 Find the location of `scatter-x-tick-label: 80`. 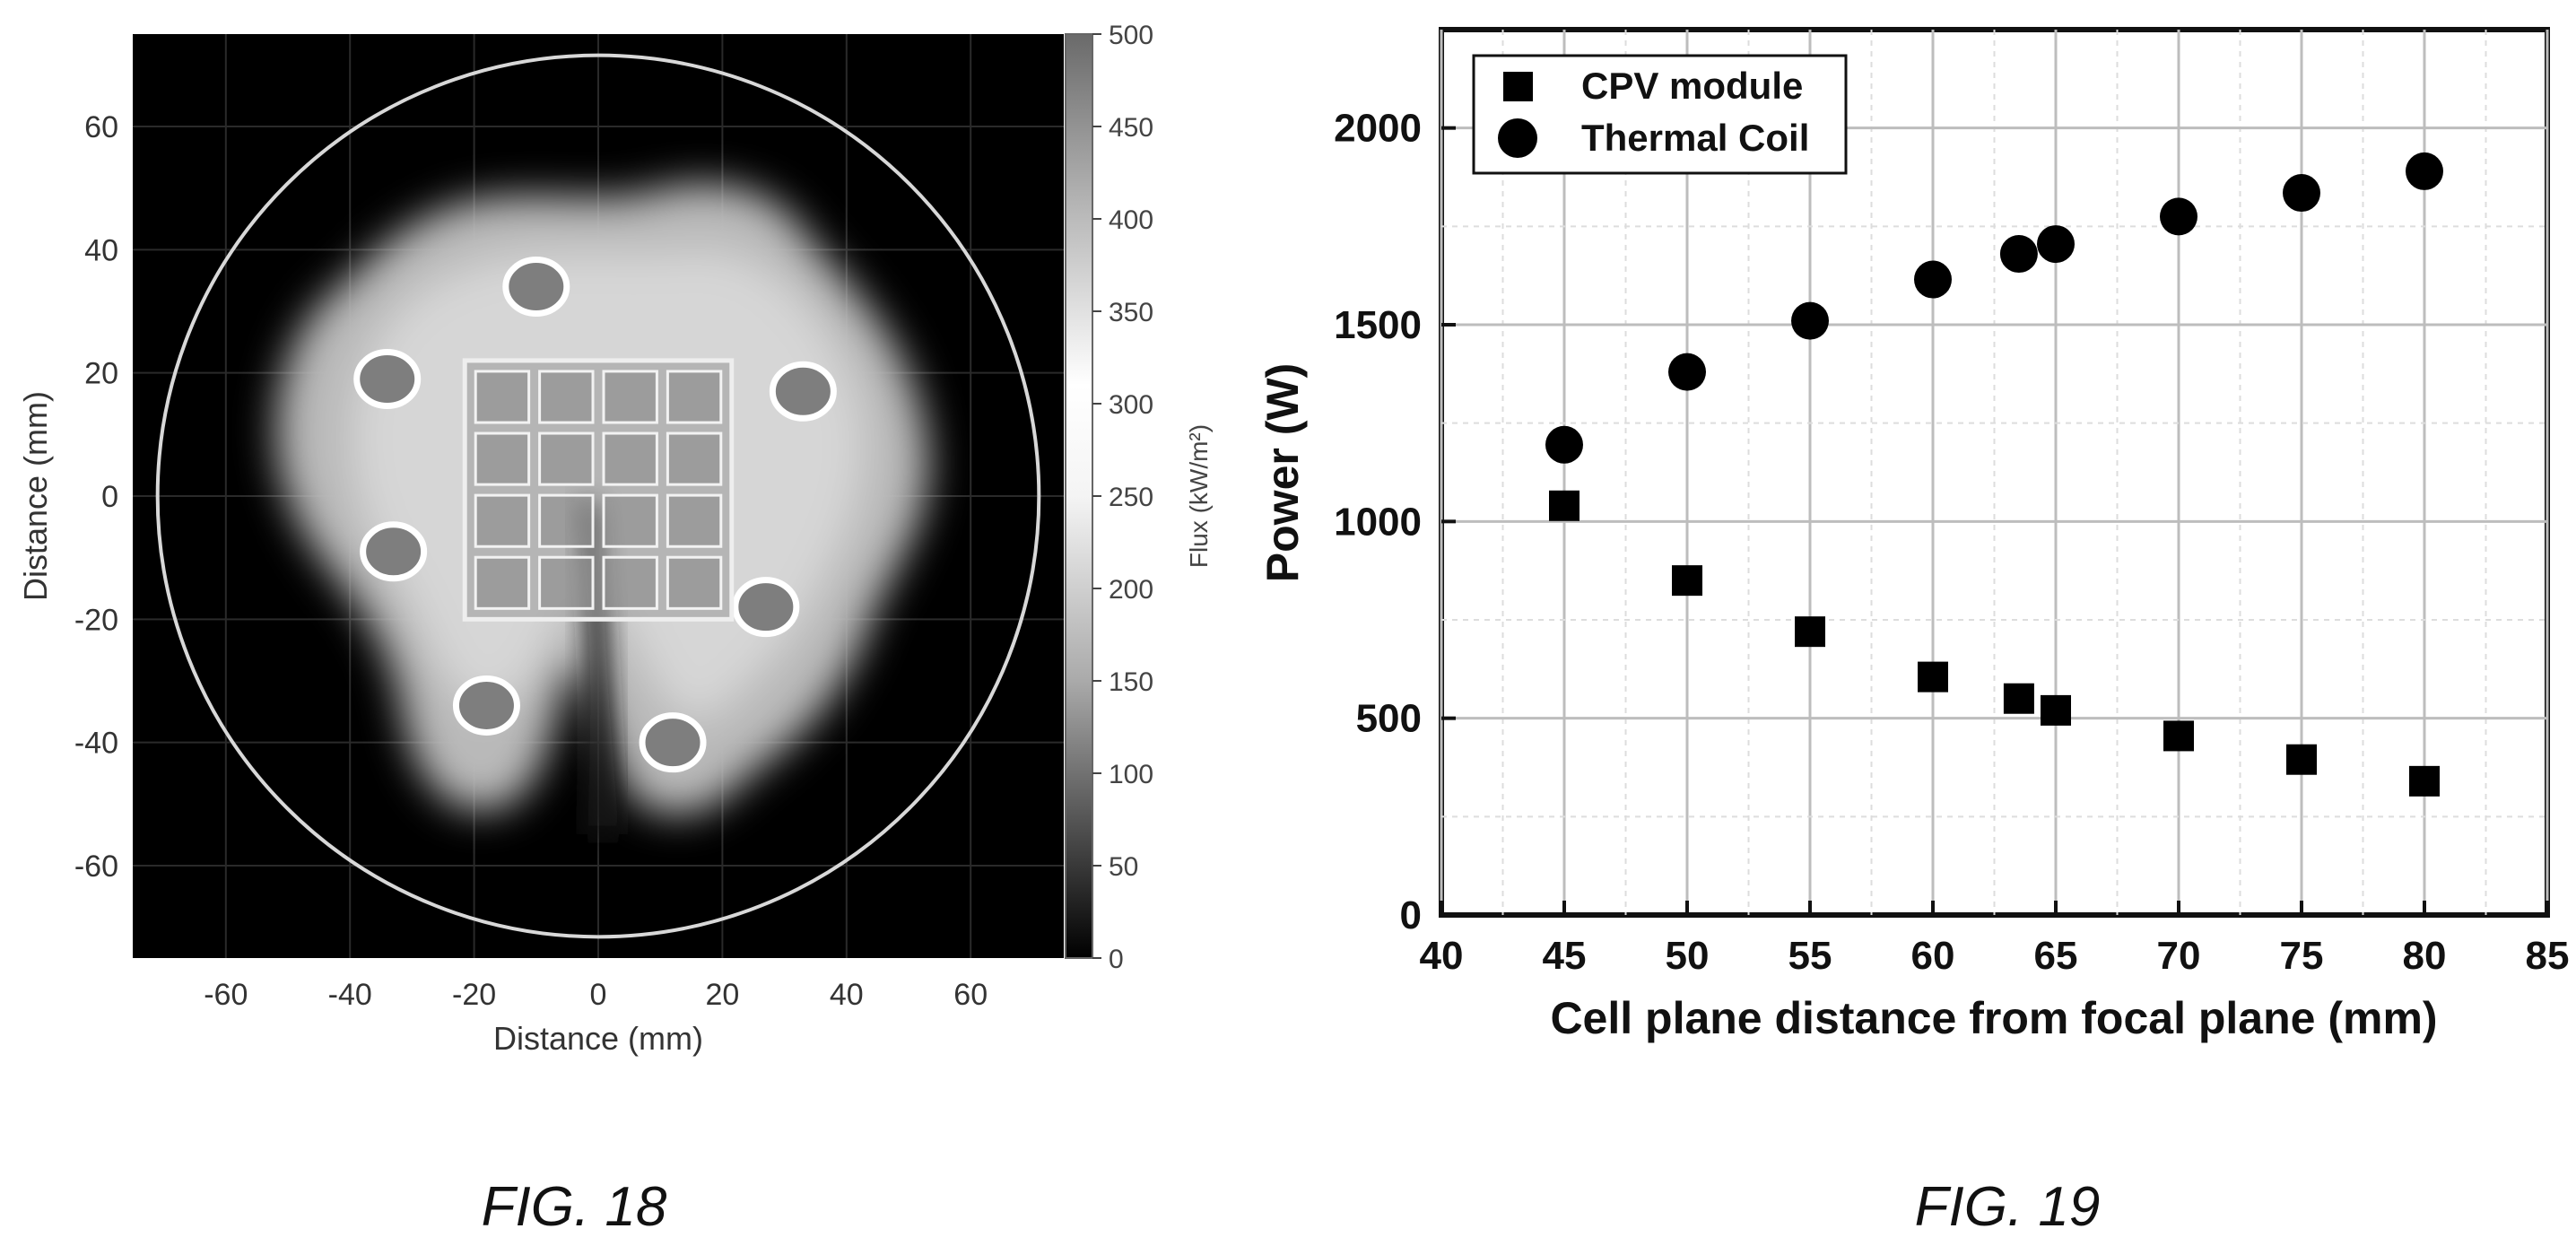

scatter-x-tick-label: 80 is located at coordinates (2425, 956).